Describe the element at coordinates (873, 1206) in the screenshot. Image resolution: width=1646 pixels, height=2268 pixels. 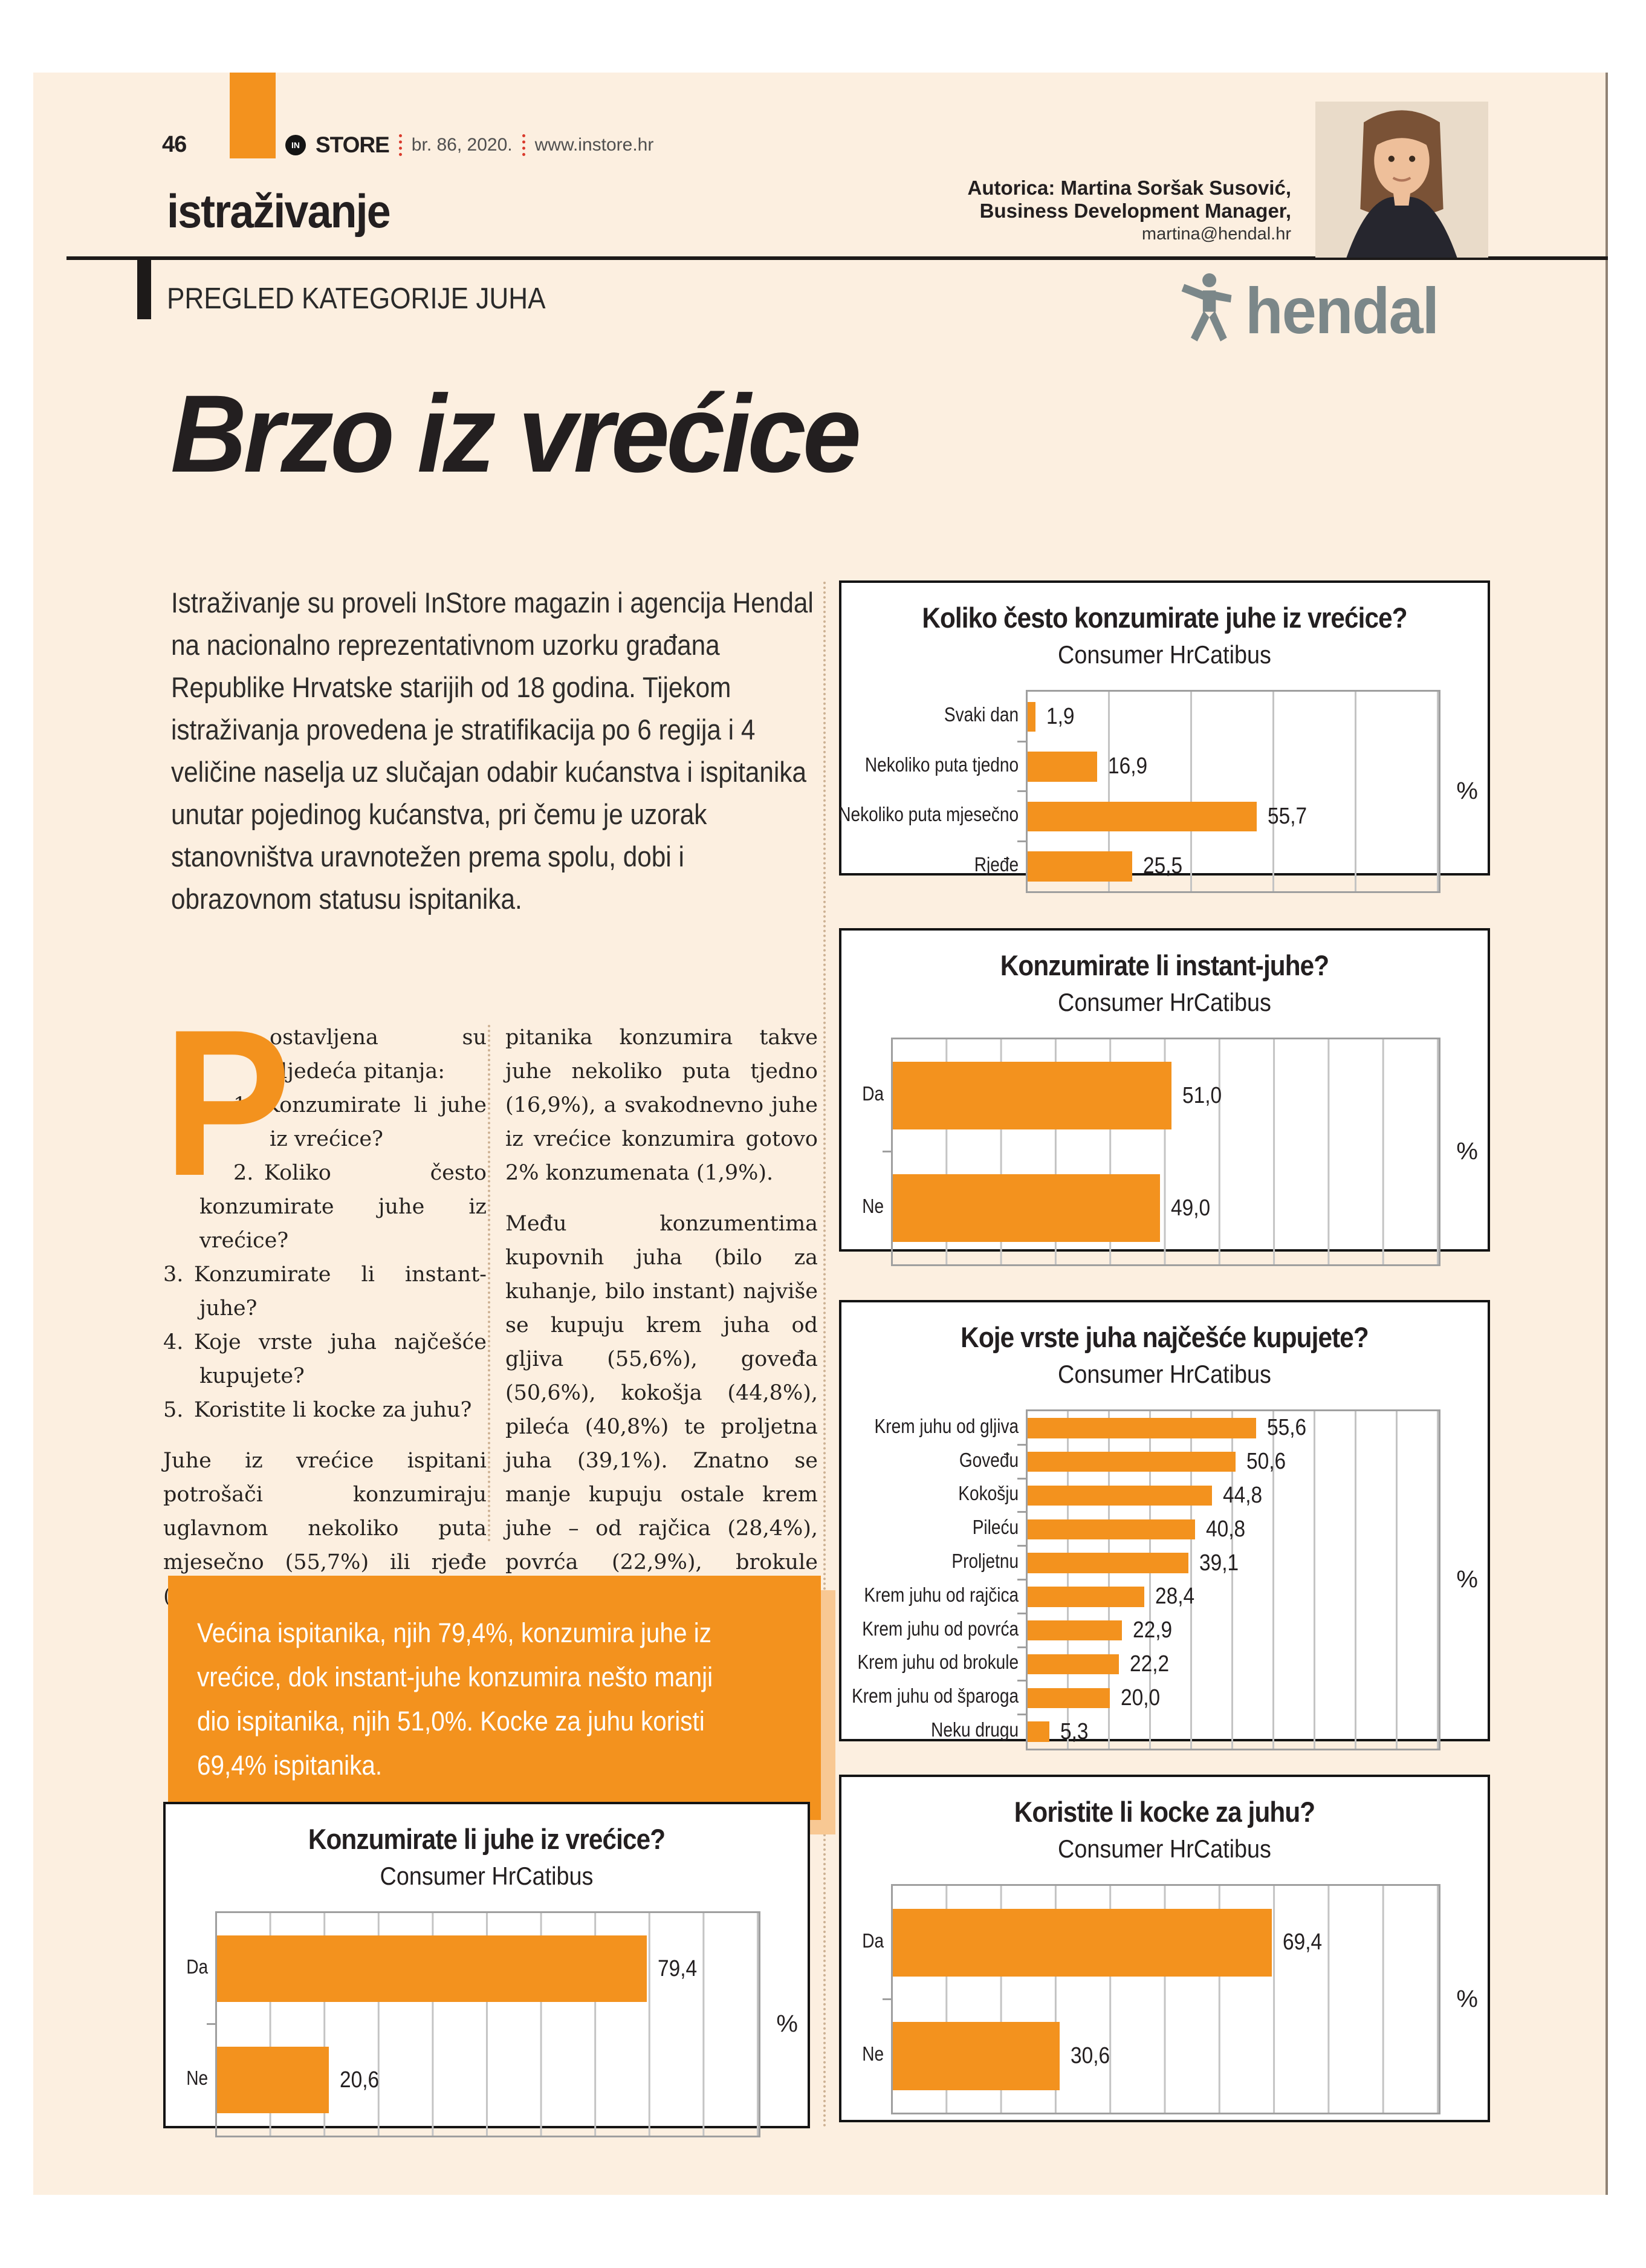
I see `category-label: Ne` at that location.